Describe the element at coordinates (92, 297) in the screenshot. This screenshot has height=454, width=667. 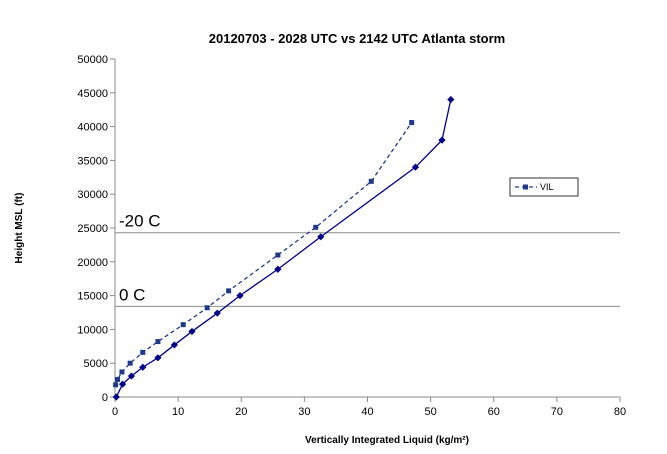
I see `y-tick-label: 15000` at that location.